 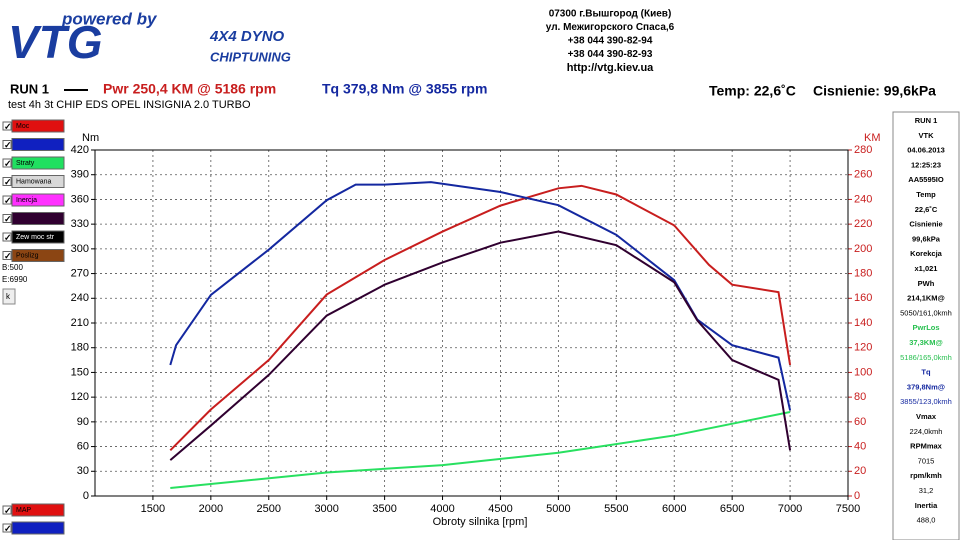 What do you see at coordinates (863, 249) in the screenshot?
I see `y2-tick-label: 200` at bounding box center [863, 249].